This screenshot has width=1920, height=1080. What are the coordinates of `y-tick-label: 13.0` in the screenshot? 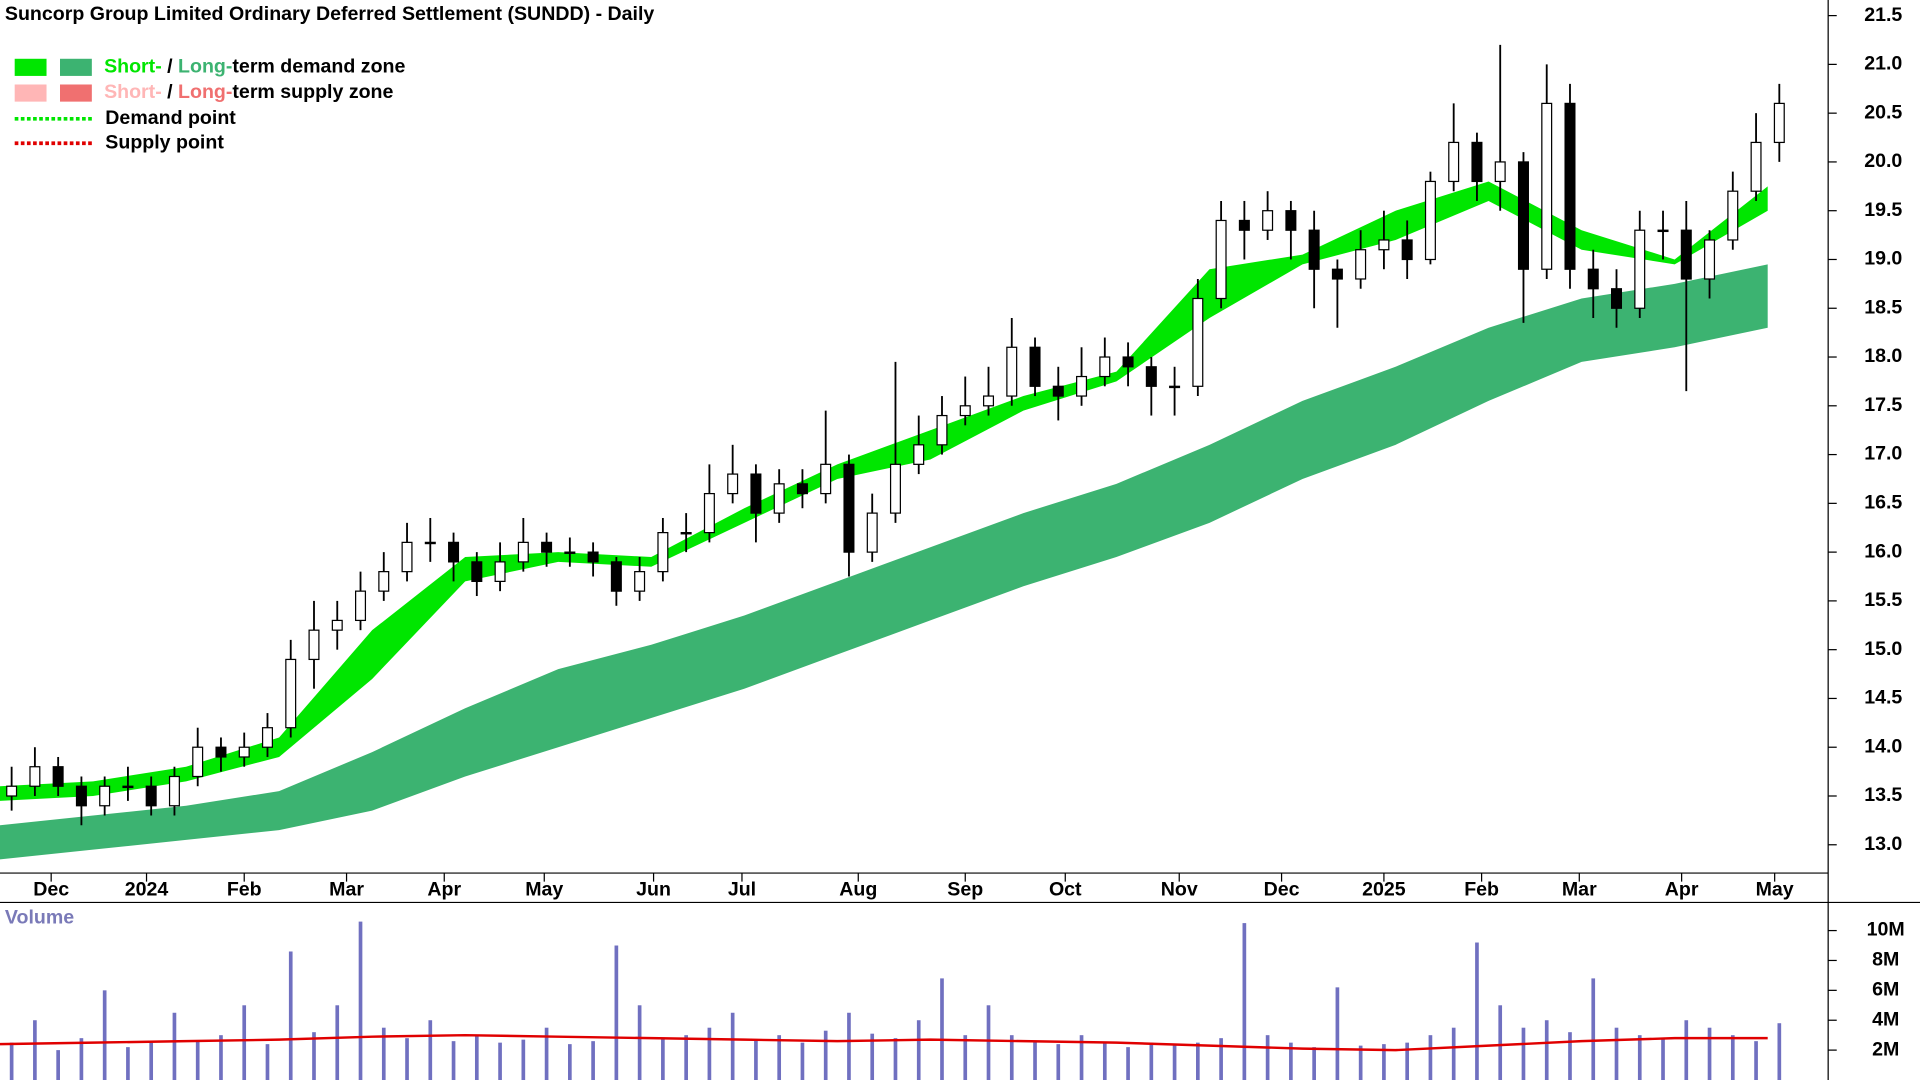 It's located at (1883, 844).